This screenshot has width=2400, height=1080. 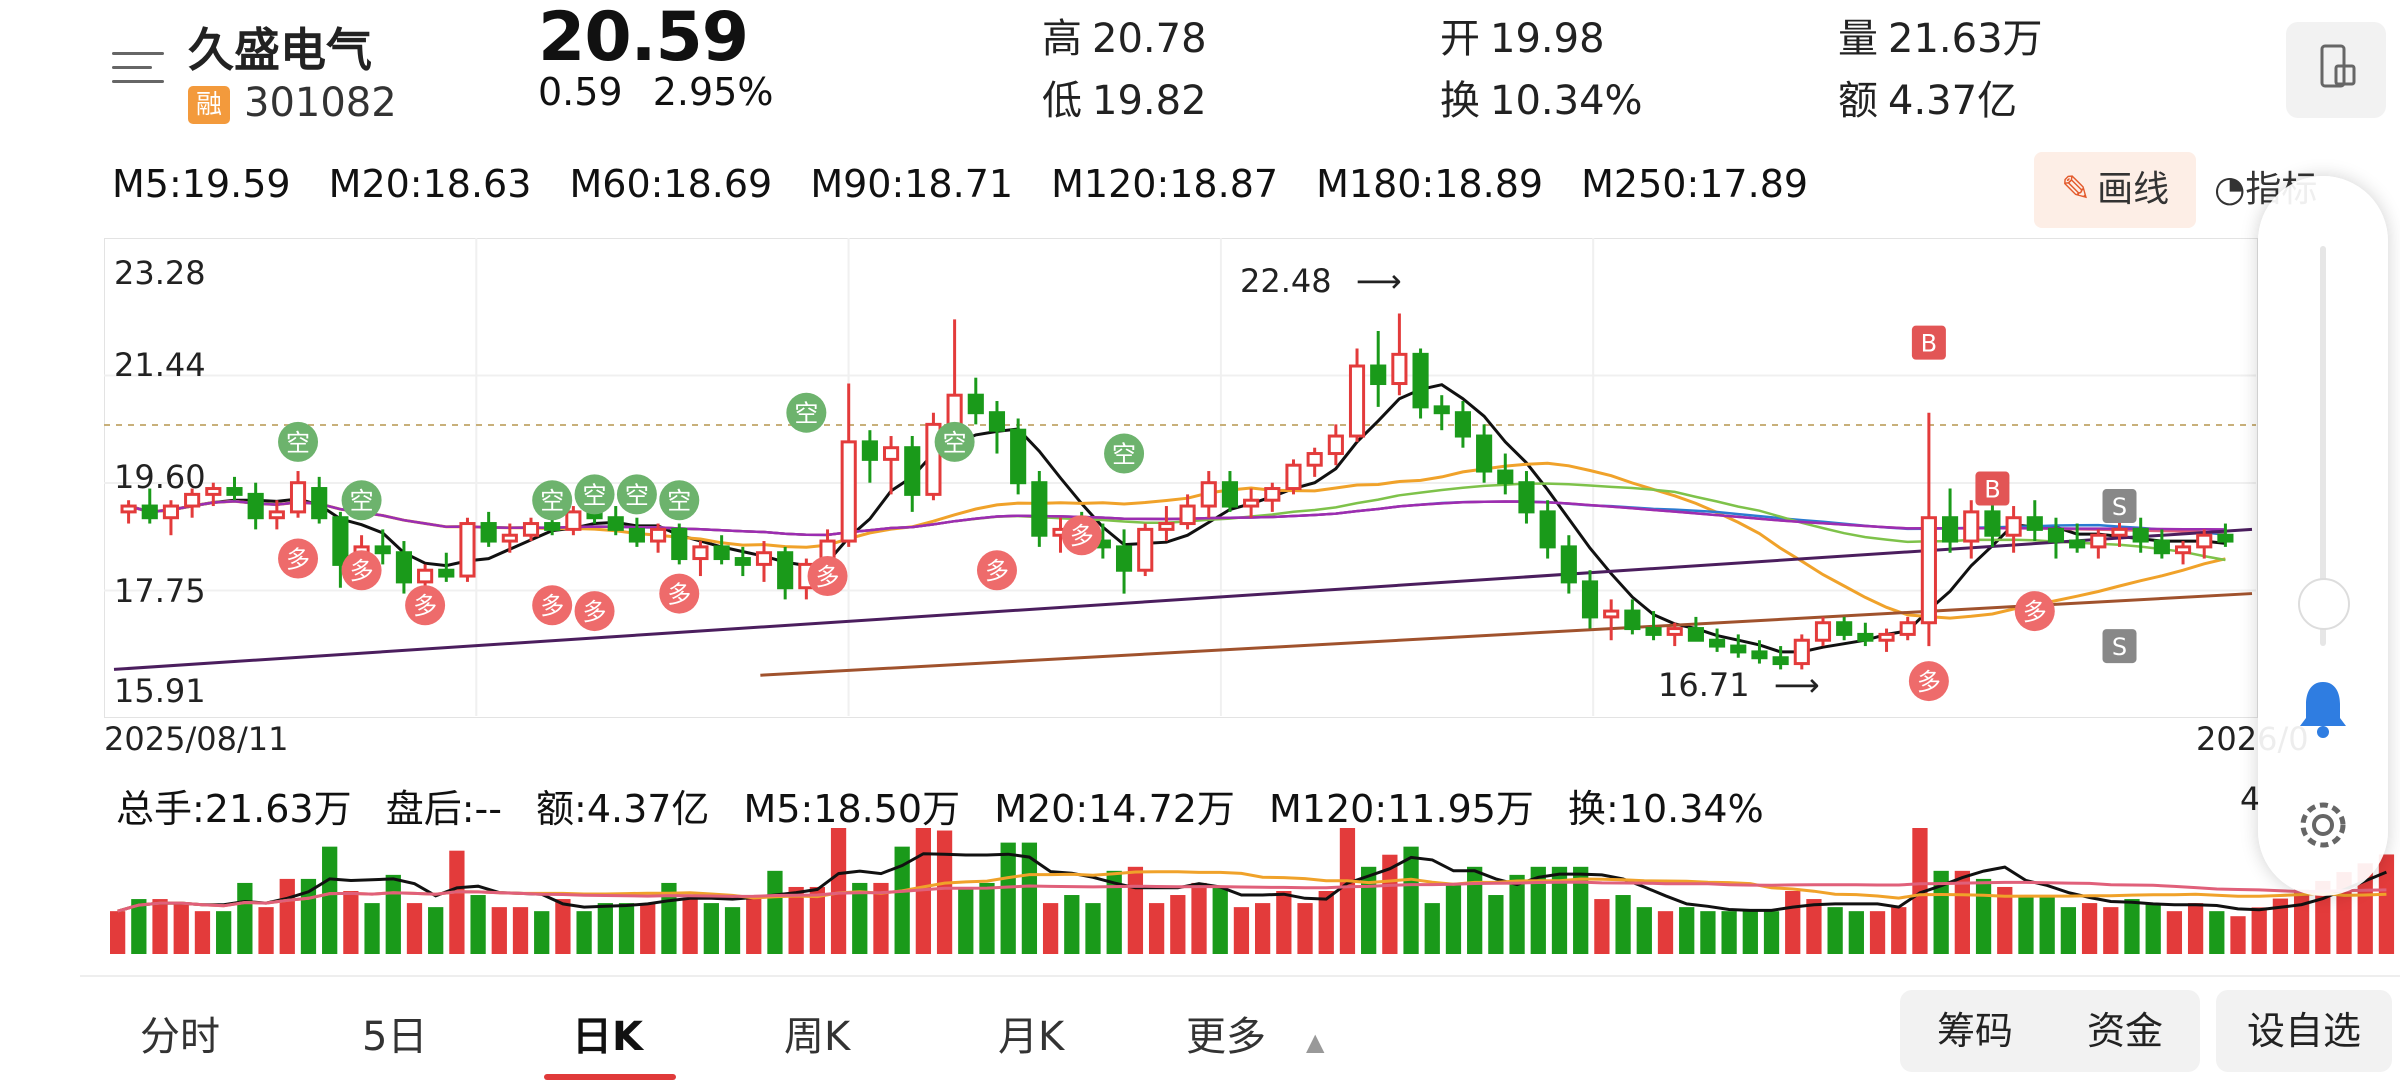 What do you see at coordinates (2124, 1031) in the screenshot?
I see `funds-button: 资金` at bounding box center [2124, 1031].